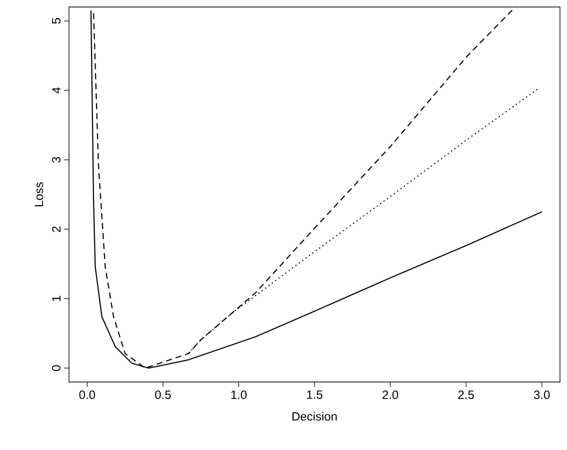  Describe the element at coordinates (56, 299) in the screenshot. I see `y-tick-label: 1` at that location.